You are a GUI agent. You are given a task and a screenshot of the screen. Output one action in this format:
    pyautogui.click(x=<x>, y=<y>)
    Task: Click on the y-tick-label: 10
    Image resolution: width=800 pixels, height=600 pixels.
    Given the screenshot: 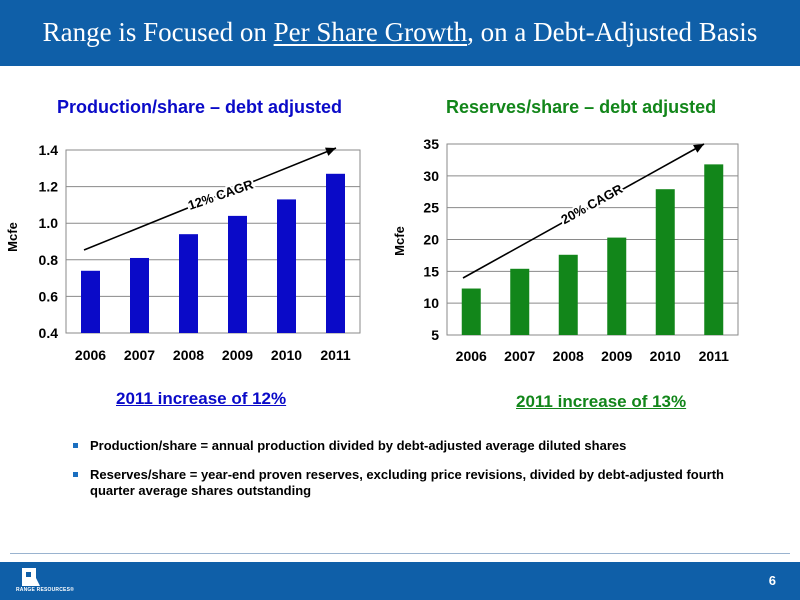 What is the action you would take?
    pyautogui.click(x=431, y=303)
    